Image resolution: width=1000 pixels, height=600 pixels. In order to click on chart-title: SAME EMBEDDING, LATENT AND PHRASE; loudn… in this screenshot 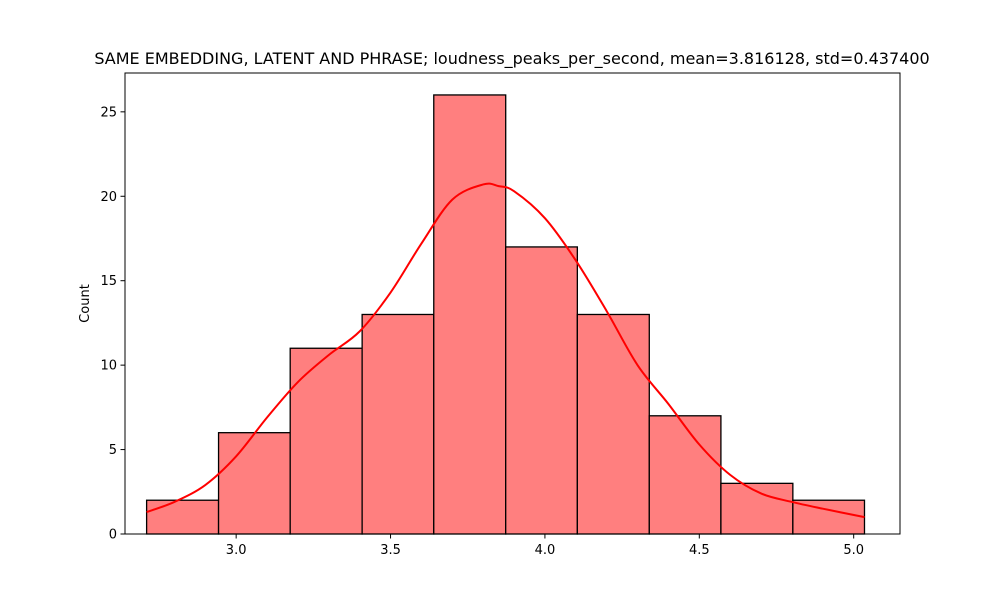, I will do `click(511, 59)`.